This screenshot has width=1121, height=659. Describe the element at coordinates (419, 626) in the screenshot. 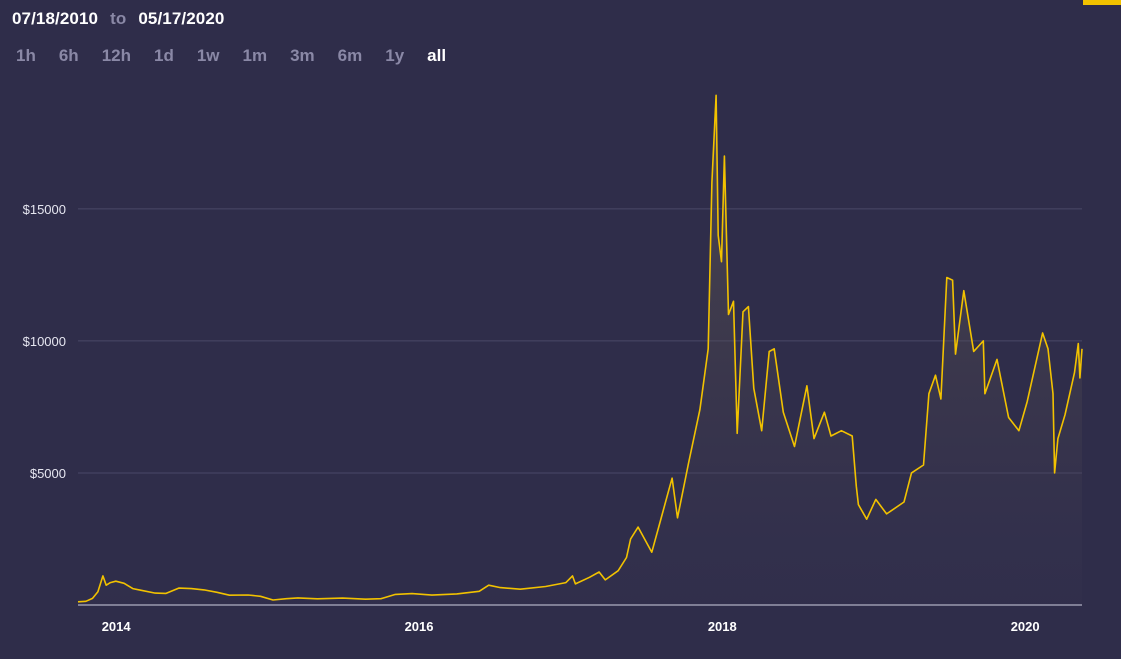

I see `x-tick-label: 2016` at that location.